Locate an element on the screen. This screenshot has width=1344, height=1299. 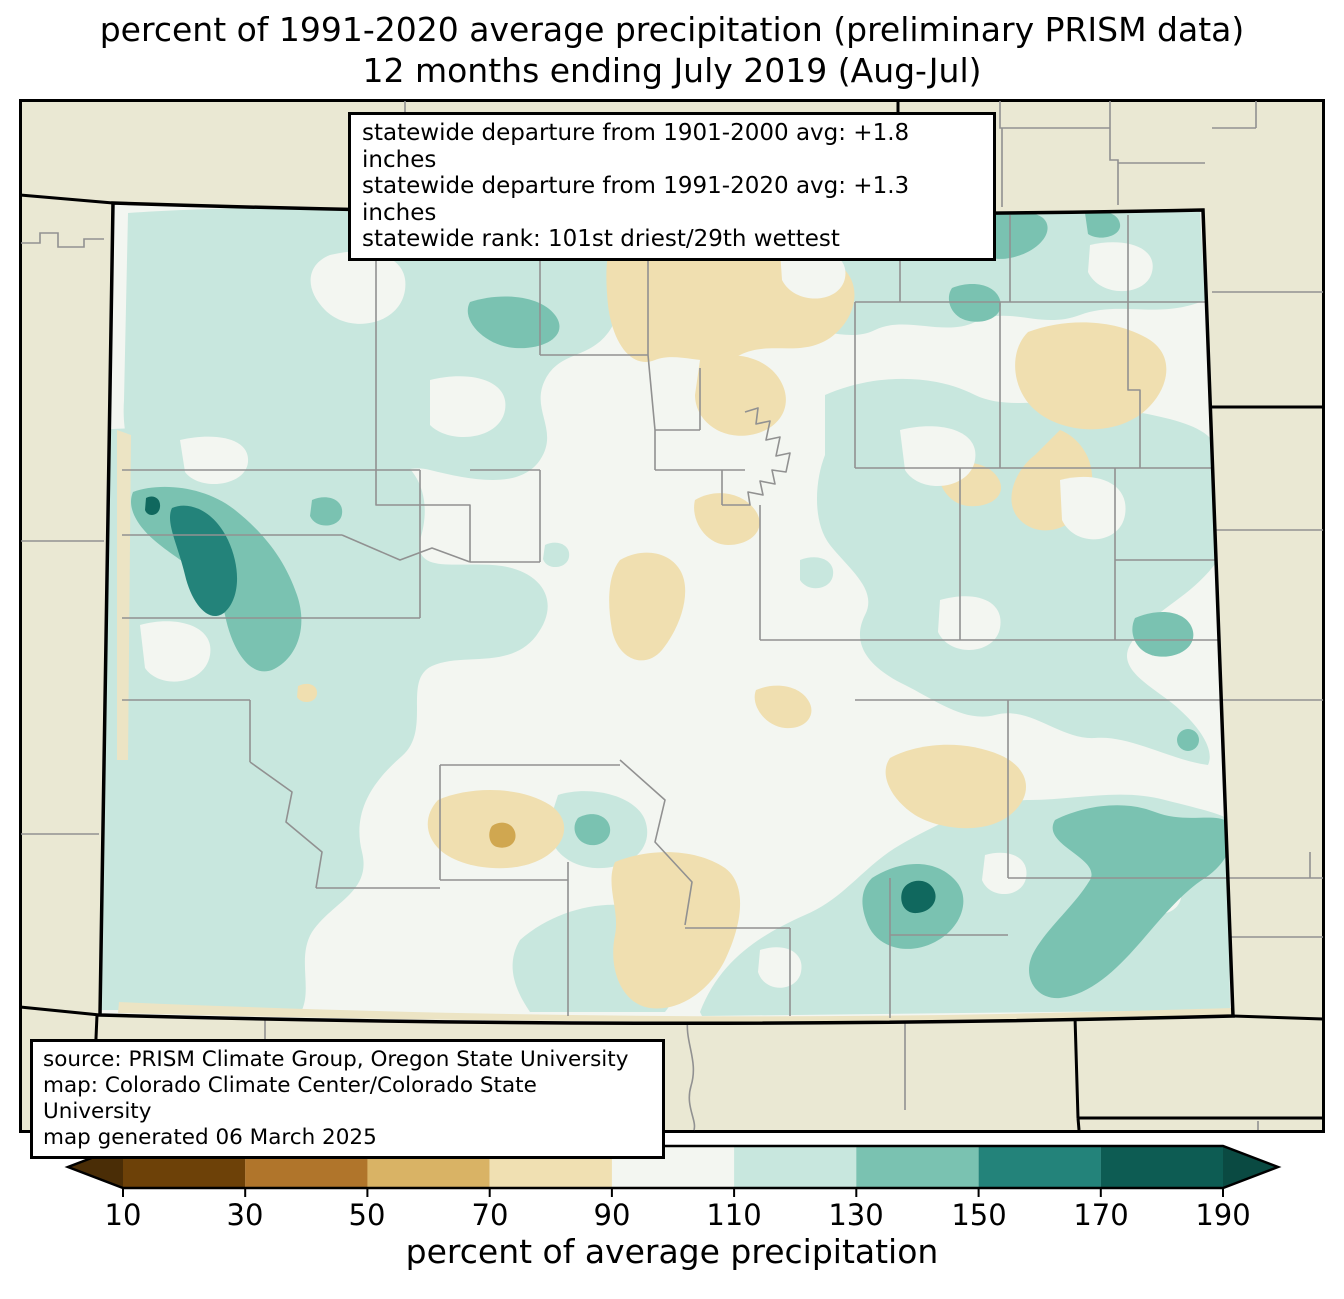
colorbar-tick-label: 90 is located at coordinates (612, 1215).